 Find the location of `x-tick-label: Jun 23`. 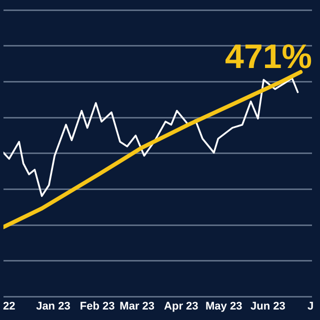

x-tick-label: Jun 23 is located at coordinates (268, 306).